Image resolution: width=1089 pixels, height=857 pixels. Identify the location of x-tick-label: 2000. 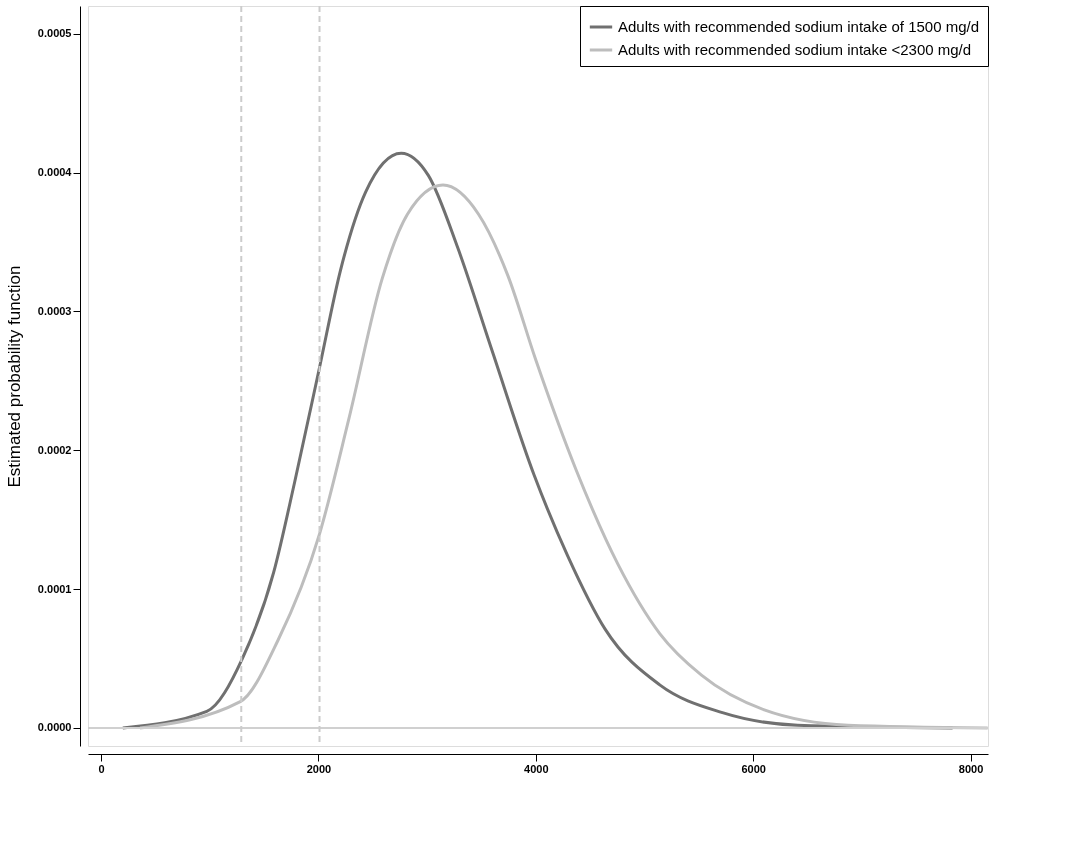
(319, 768).